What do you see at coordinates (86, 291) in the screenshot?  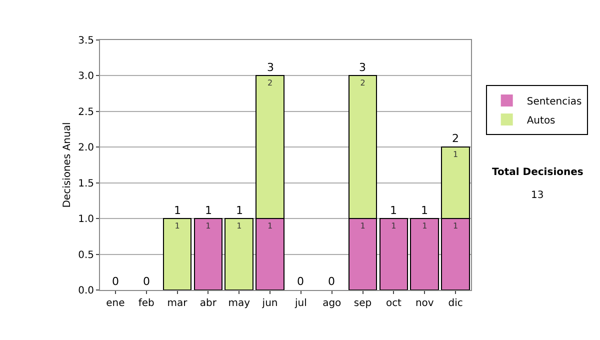 I see `y-tick-label: 0.0` at bounding box center [86, 291].